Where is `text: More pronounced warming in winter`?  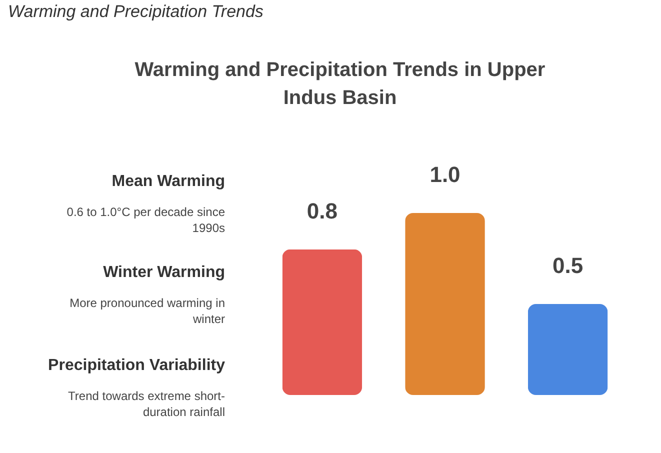
text: More pronounced warming in winter is located at coordinates (147, 311).